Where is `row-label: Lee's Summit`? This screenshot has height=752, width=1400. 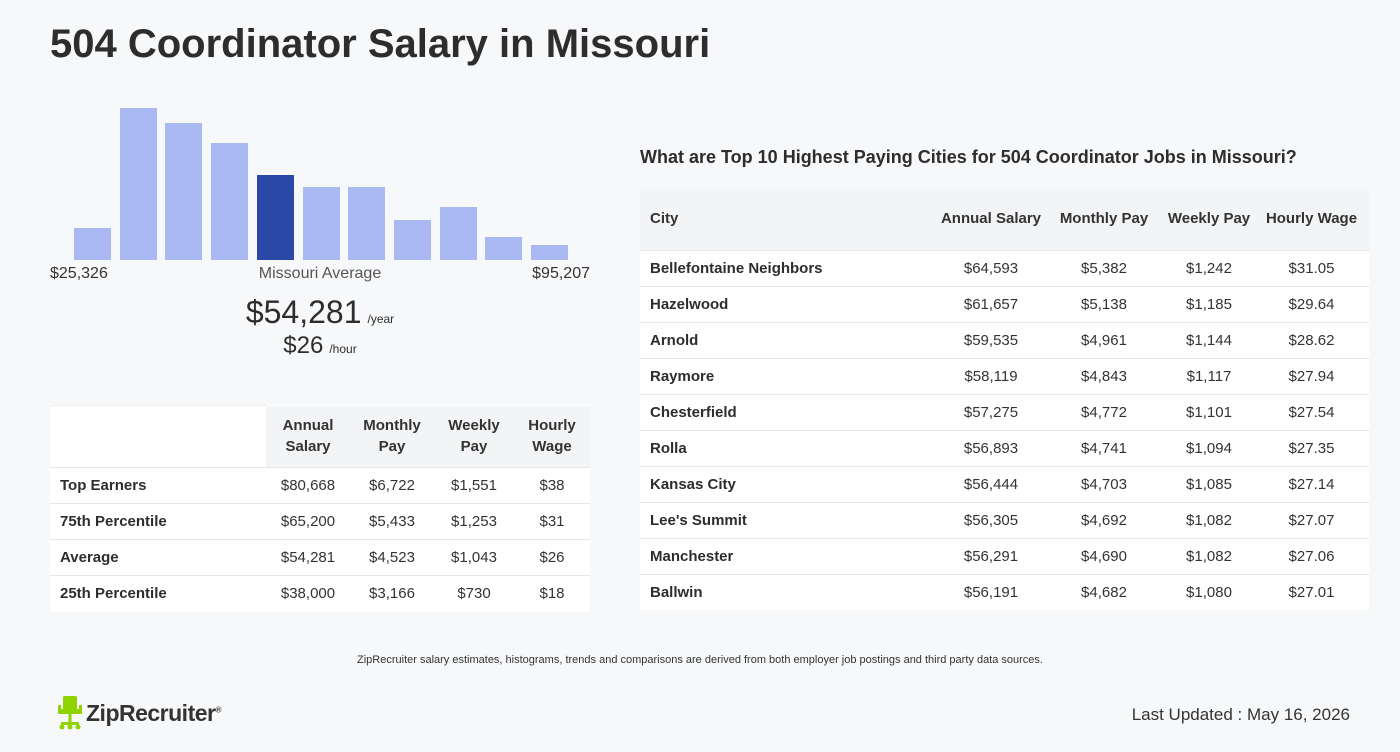
row-label: Lee's Summit is located at coordinates (789, 519).